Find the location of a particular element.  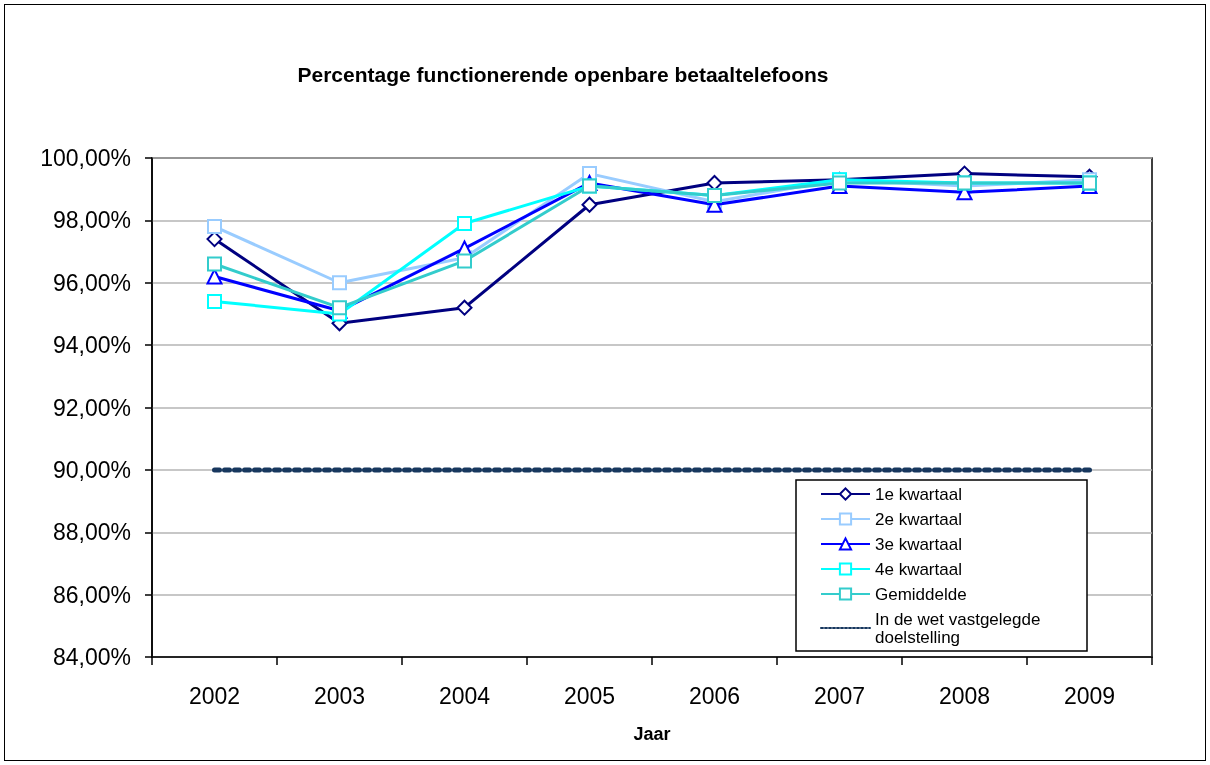

y-tick-label: 98,00% is located at coordinates (91, 220).